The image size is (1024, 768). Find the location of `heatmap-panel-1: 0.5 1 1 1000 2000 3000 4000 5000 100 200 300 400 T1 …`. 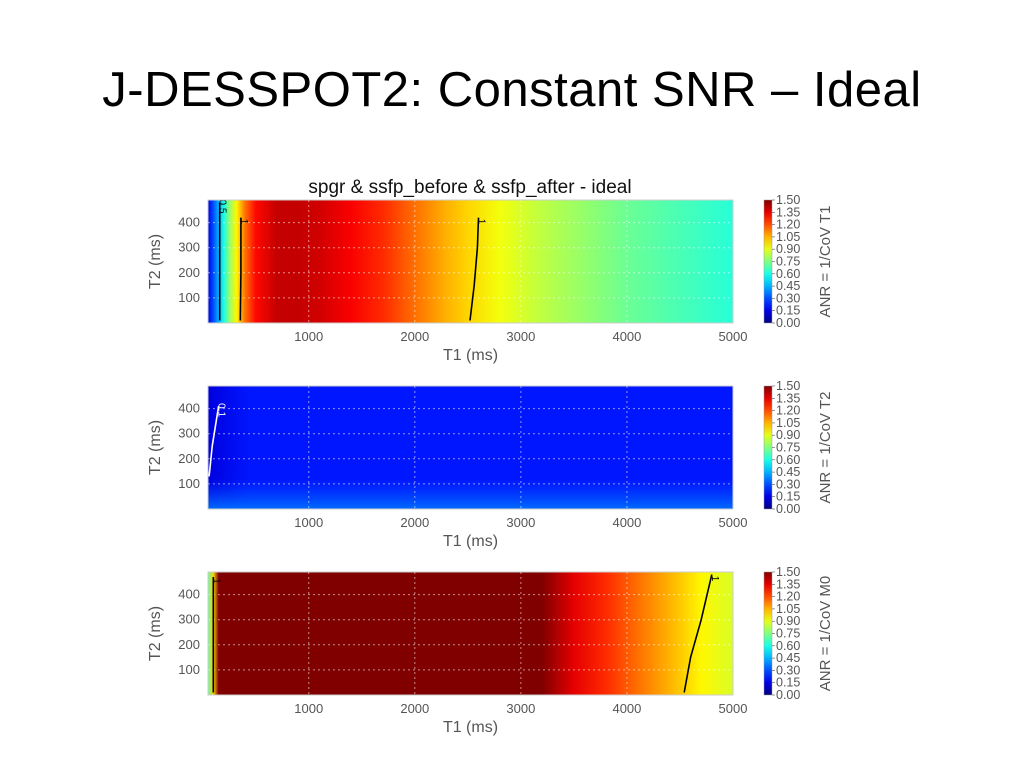

heatmap-panel-1: 0.5 1 1 1000 2000 3000 4000 5000 100 200 300 400 T1 … is located at coordinates (490, 278).